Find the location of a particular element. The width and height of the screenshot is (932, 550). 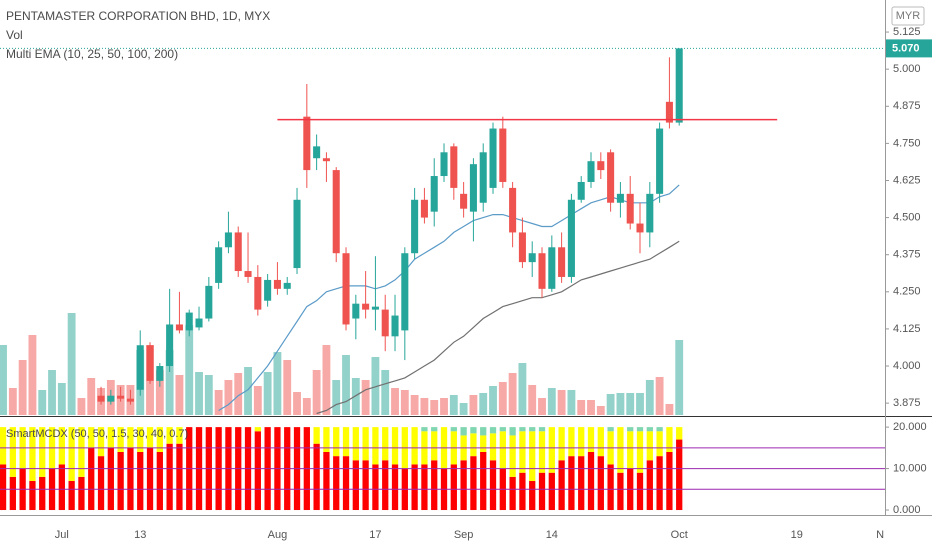

y-tick-label: 4.625 is located at coordinates (907, 180).